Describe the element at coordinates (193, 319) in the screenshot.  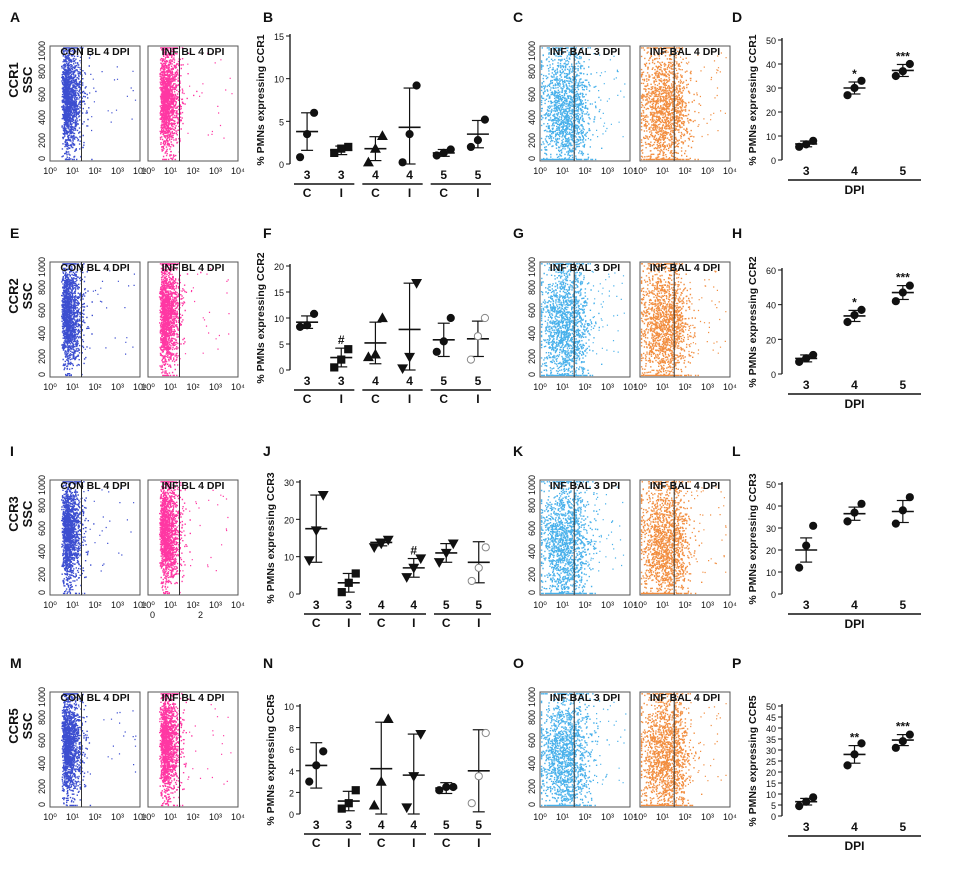
I see `flow-plot-frame` at that location.